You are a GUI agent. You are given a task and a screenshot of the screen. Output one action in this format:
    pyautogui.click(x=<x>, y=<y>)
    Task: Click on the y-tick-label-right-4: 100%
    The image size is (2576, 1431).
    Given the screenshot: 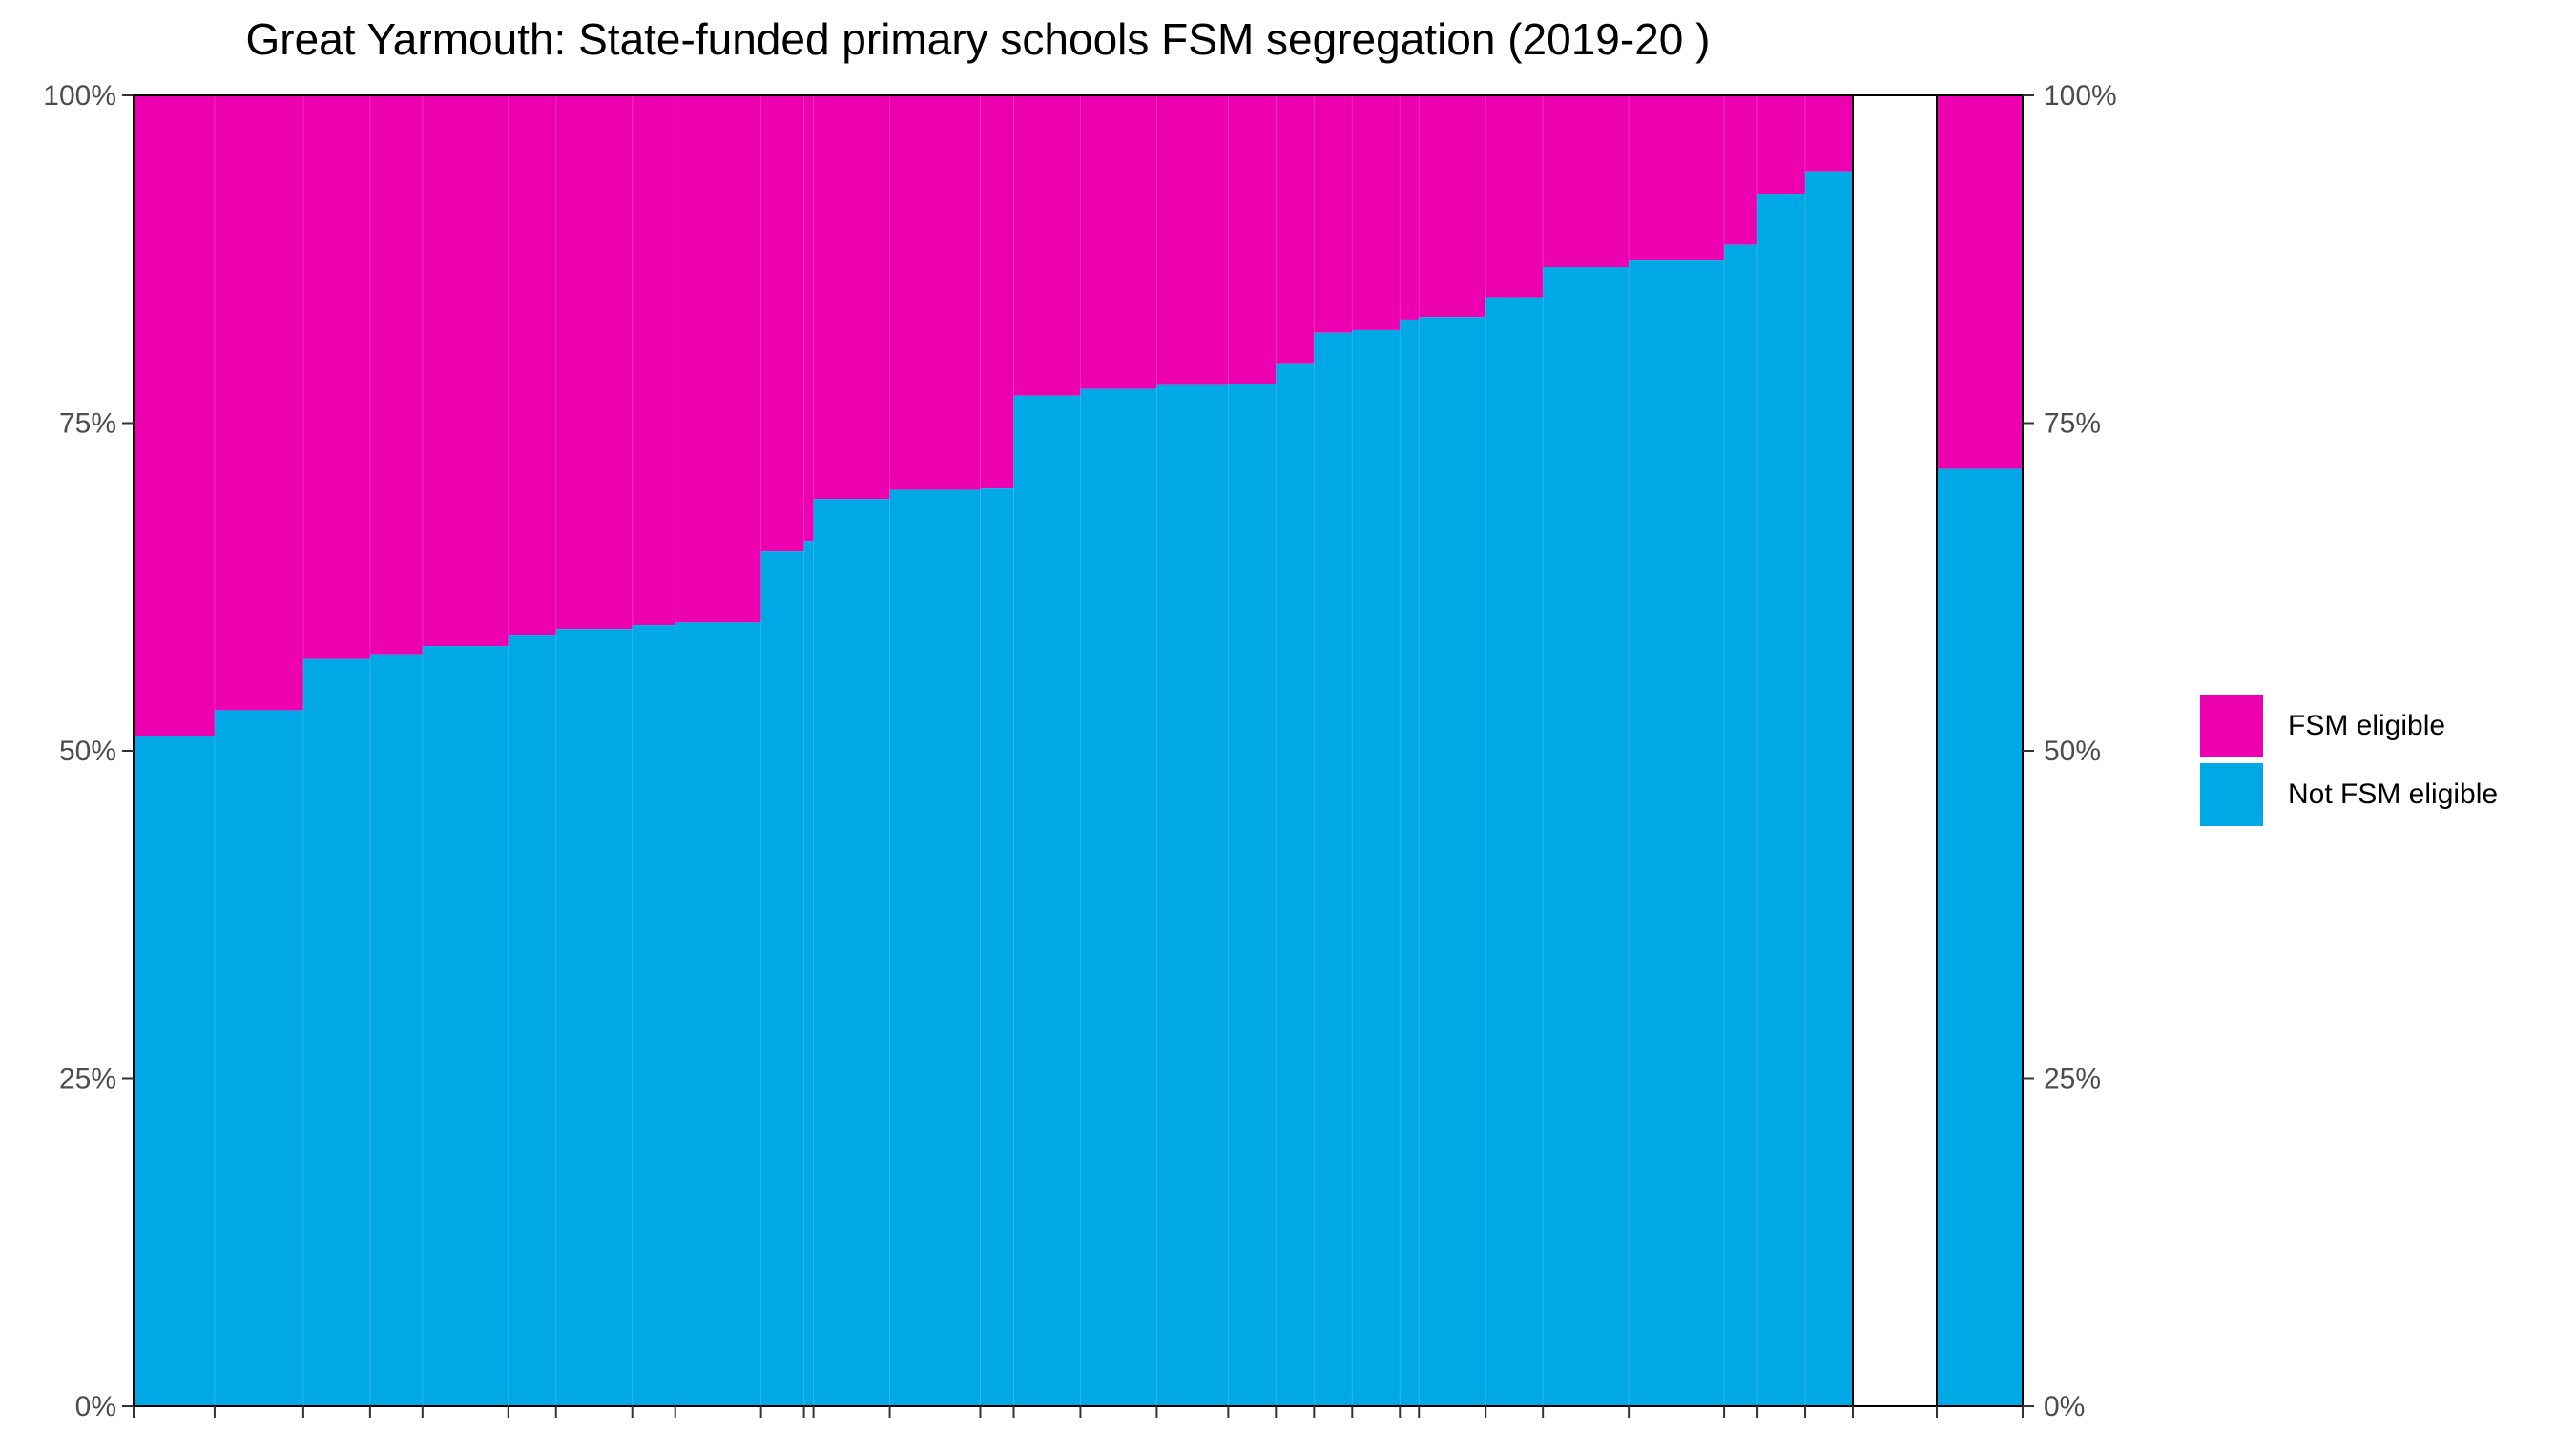 What is the action you would take?
    pyautogui.click(x=2080, y=96)
    